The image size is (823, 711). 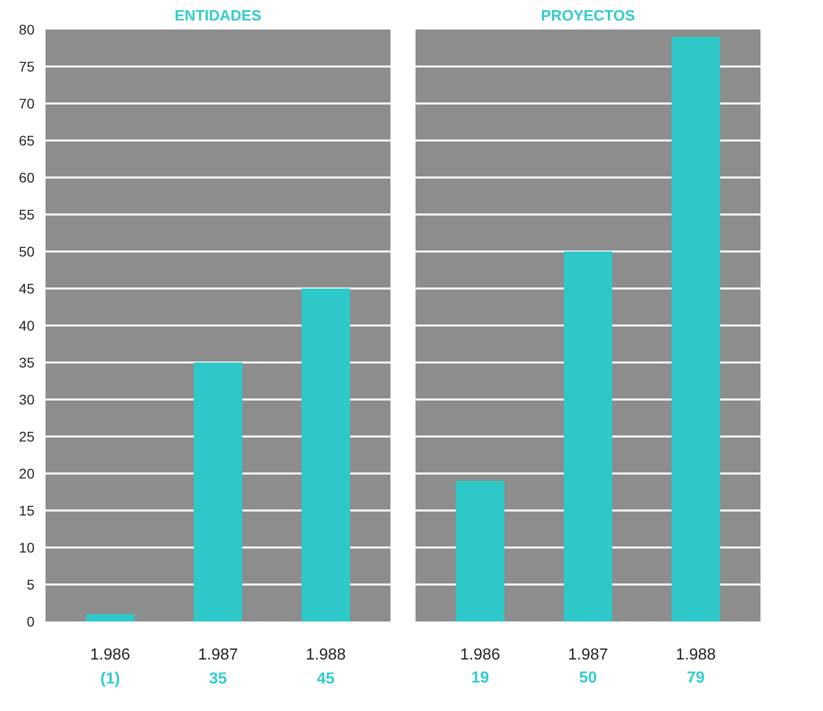 I want to click on y-tick-label: 65, so click(x=26, y=140).